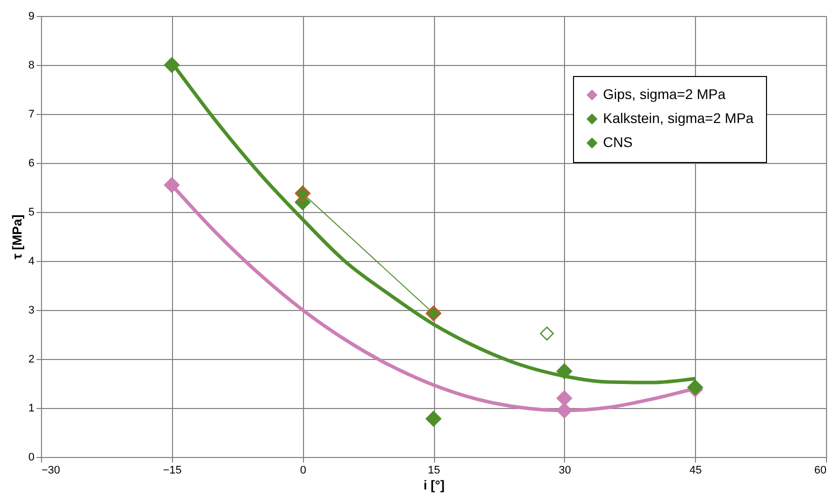 The image size is (837, 502). I want to click on x-tick-label: −30, so click(51, 470).